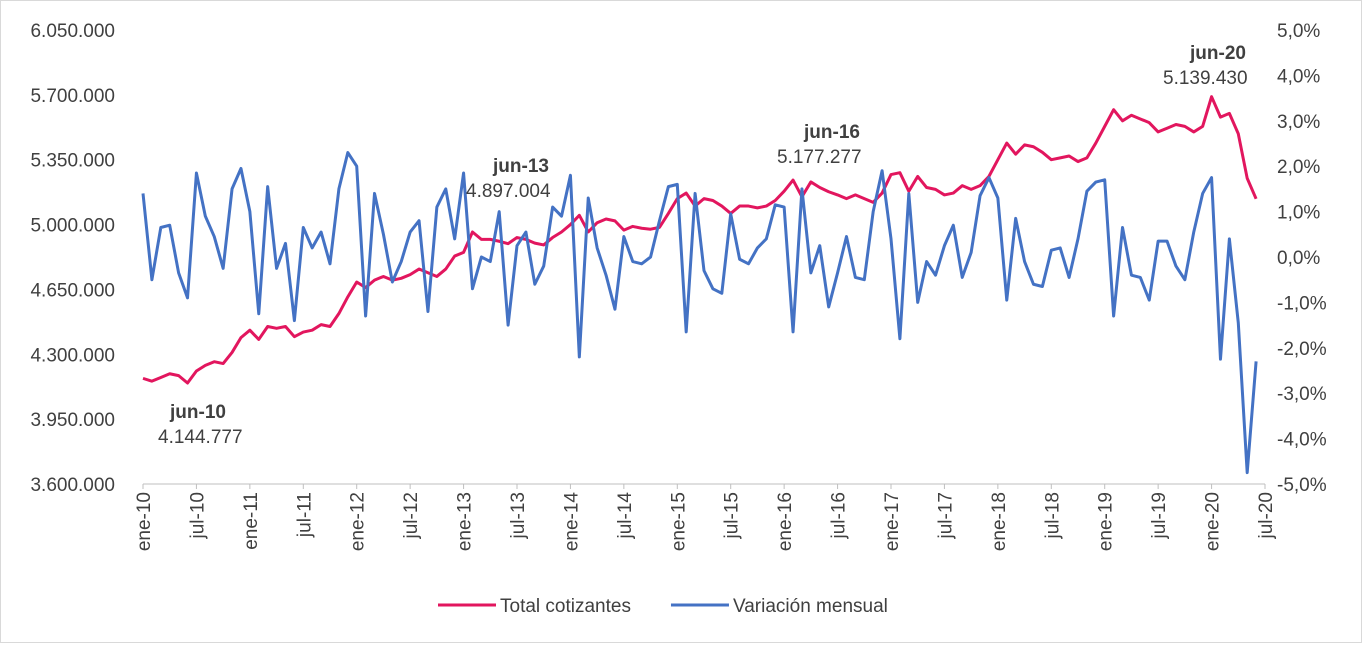  I want to click on y-tick-label: 3.950.000, so click(72, 420).